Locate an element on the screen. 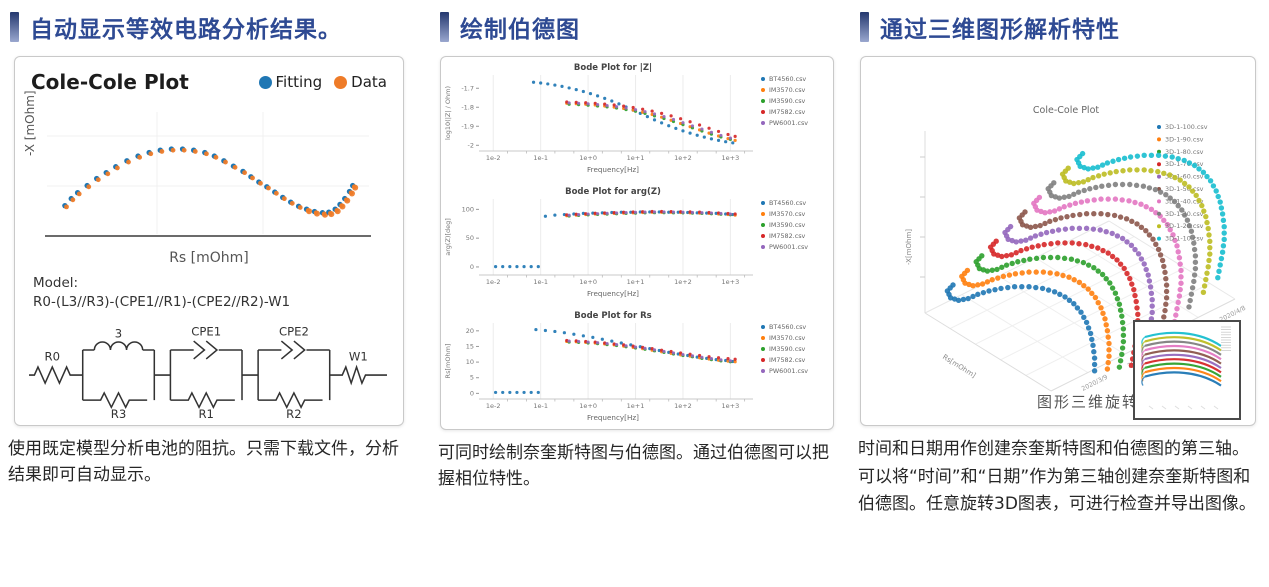  svg-text: Bode Plot for |Z| is located at coordinates (613, 68).